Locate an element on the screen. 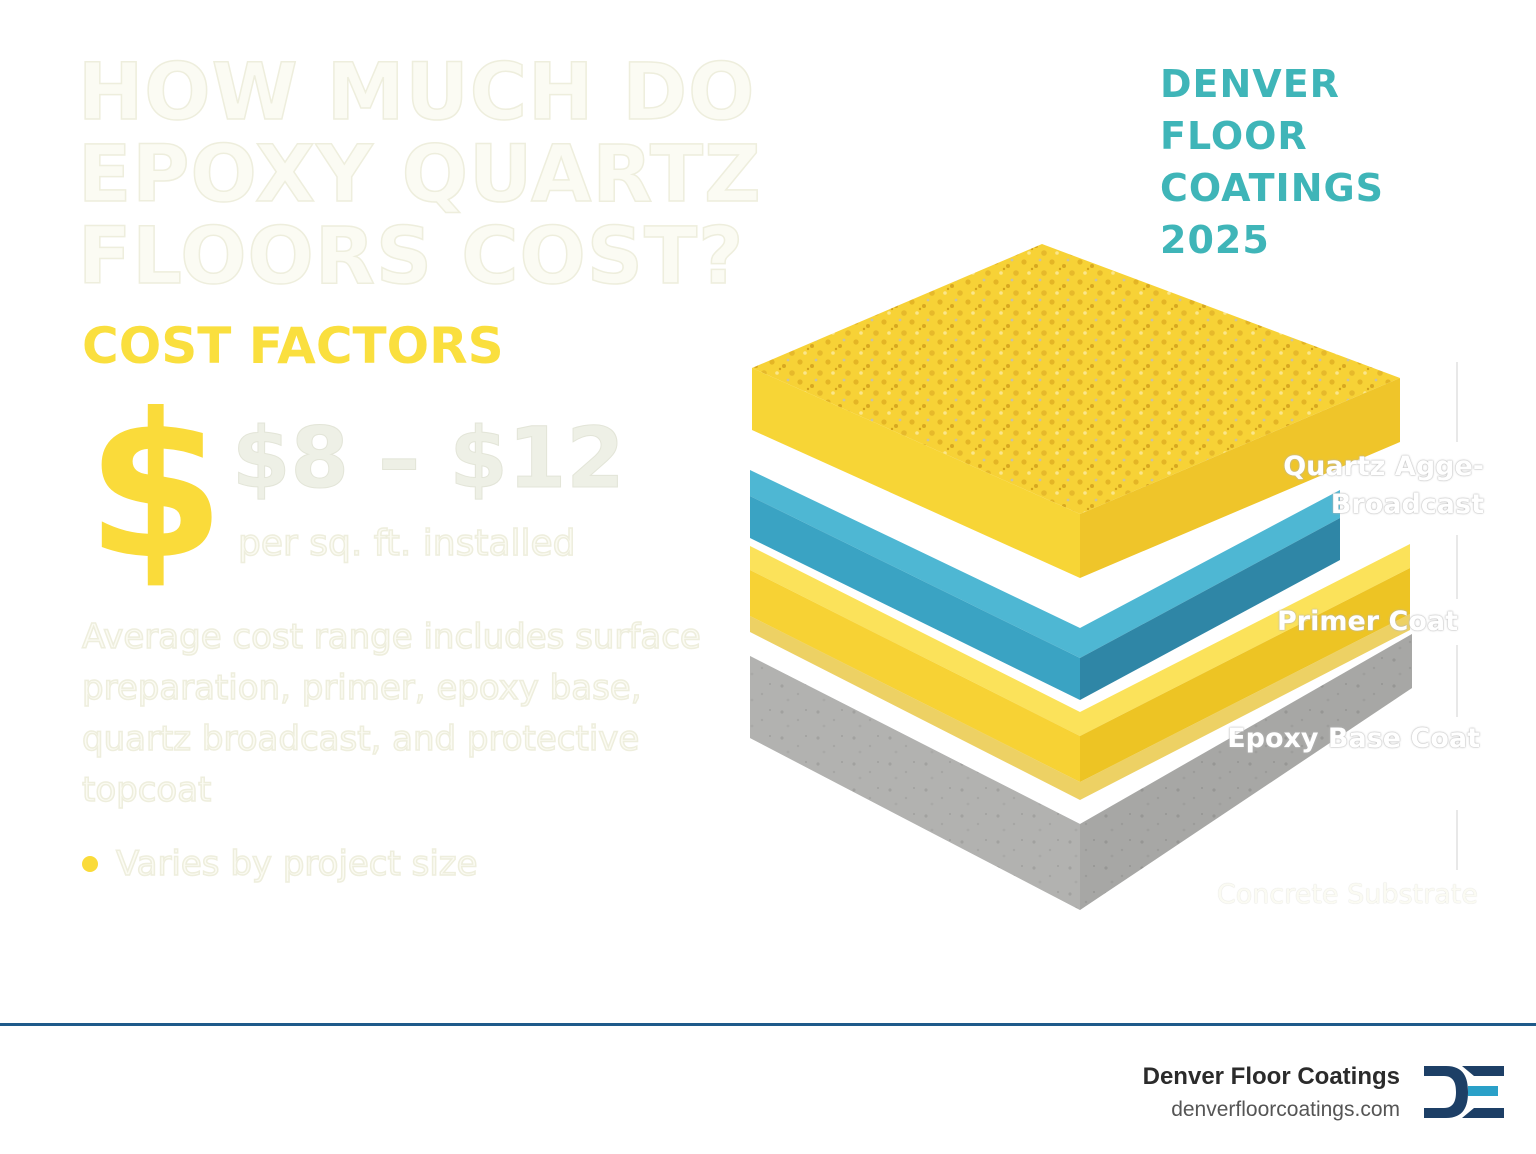  concrete-substrate-layer is located at coordinates (1081, 772).